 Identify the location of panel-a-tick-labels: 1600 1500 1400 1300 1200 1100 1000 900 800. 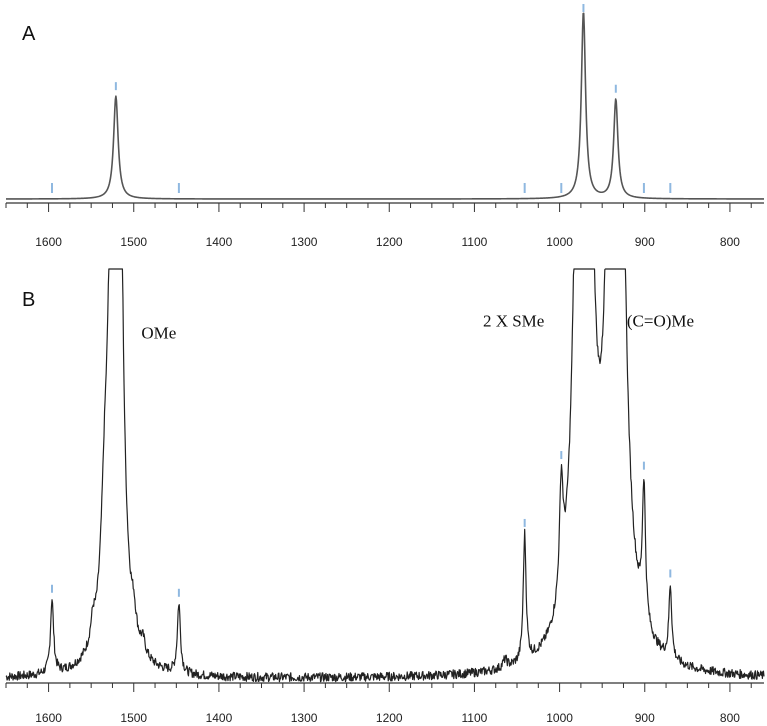
(387, 242).